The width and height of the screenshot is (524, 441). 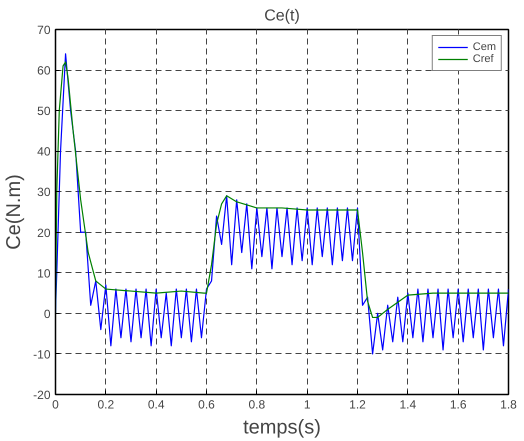 I want to click on y-tick-label: 20, so click(x=44, y=233).